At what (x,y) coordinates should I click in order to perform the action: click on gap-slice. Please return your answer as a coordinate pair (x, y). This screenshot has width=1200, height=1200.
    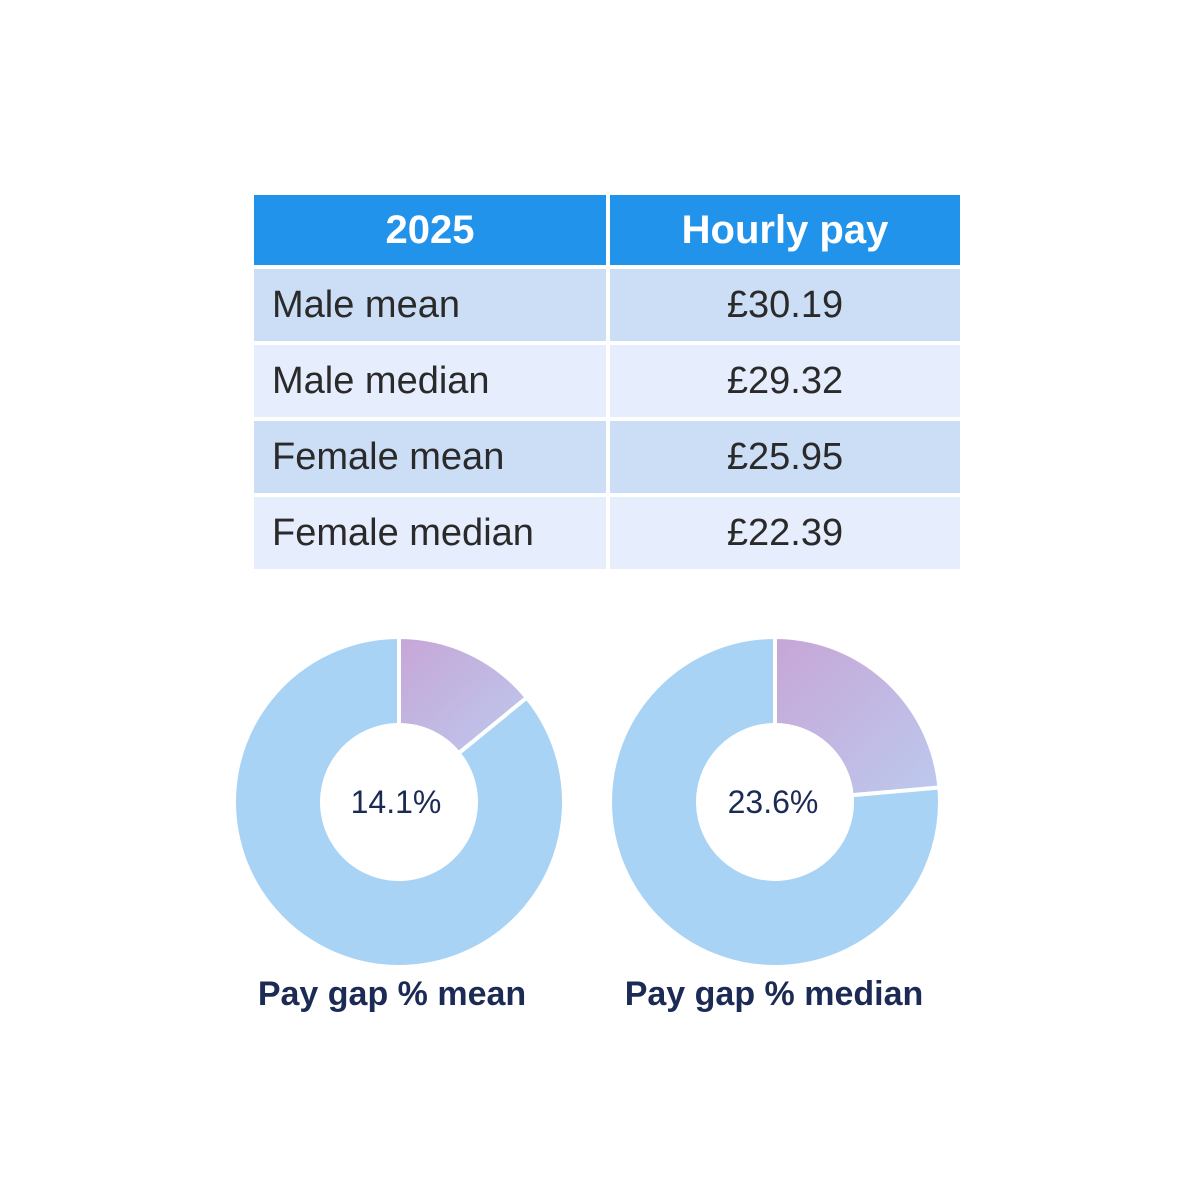
    Looking at the image, I should click on (857, 716).